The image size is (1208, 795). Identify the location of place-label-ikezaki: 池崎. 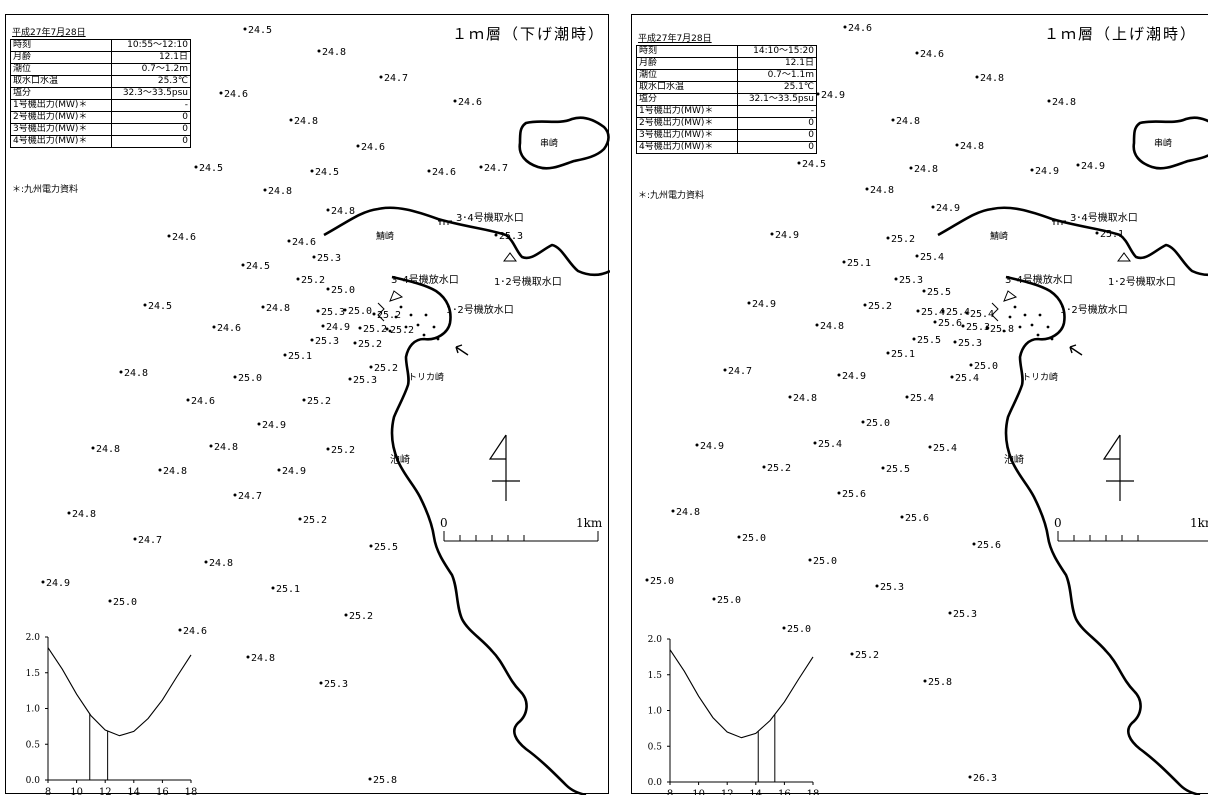
(1014, 459).